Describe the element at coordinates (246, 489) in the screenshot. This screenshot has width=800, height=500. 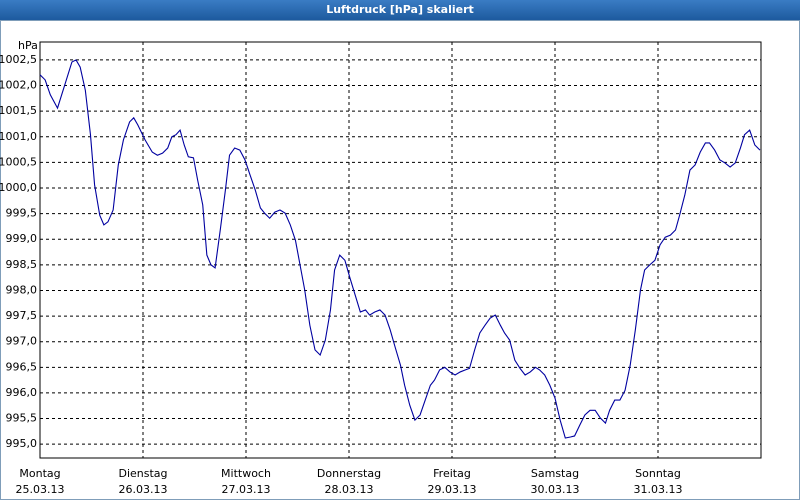
I see `x-tick-date: 27.03.13` at that location.